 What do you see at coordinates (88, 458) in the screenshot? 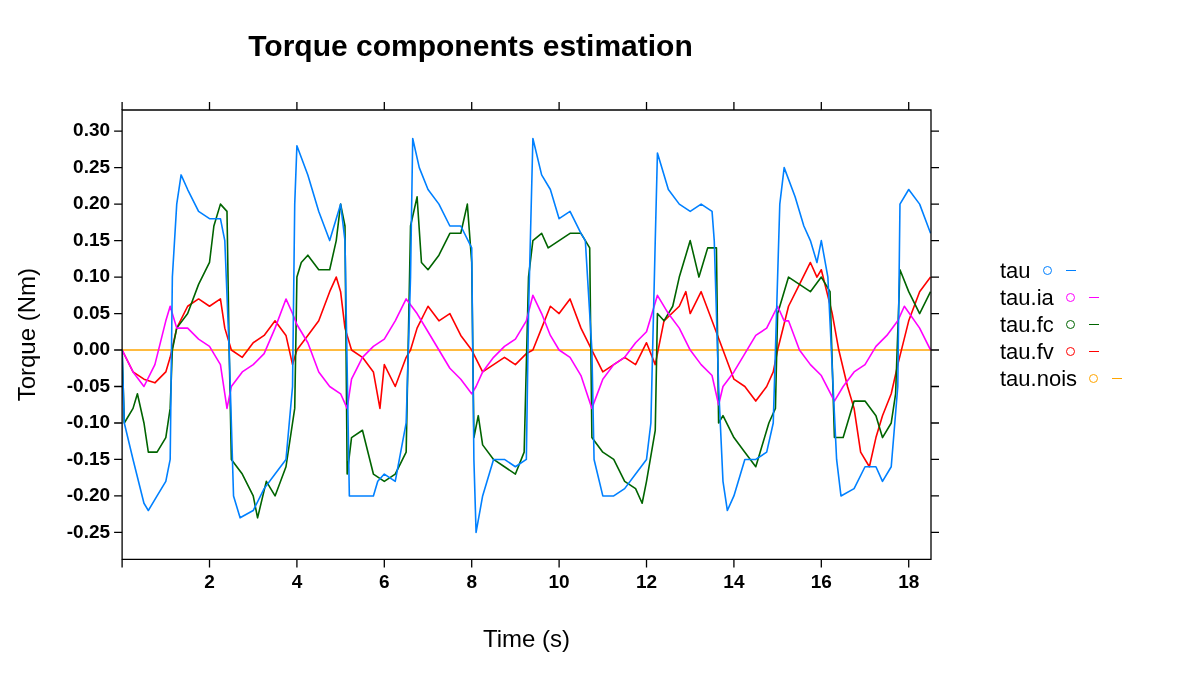
I see `y-tick-label: -0.15` at bounding box center [88, 458].